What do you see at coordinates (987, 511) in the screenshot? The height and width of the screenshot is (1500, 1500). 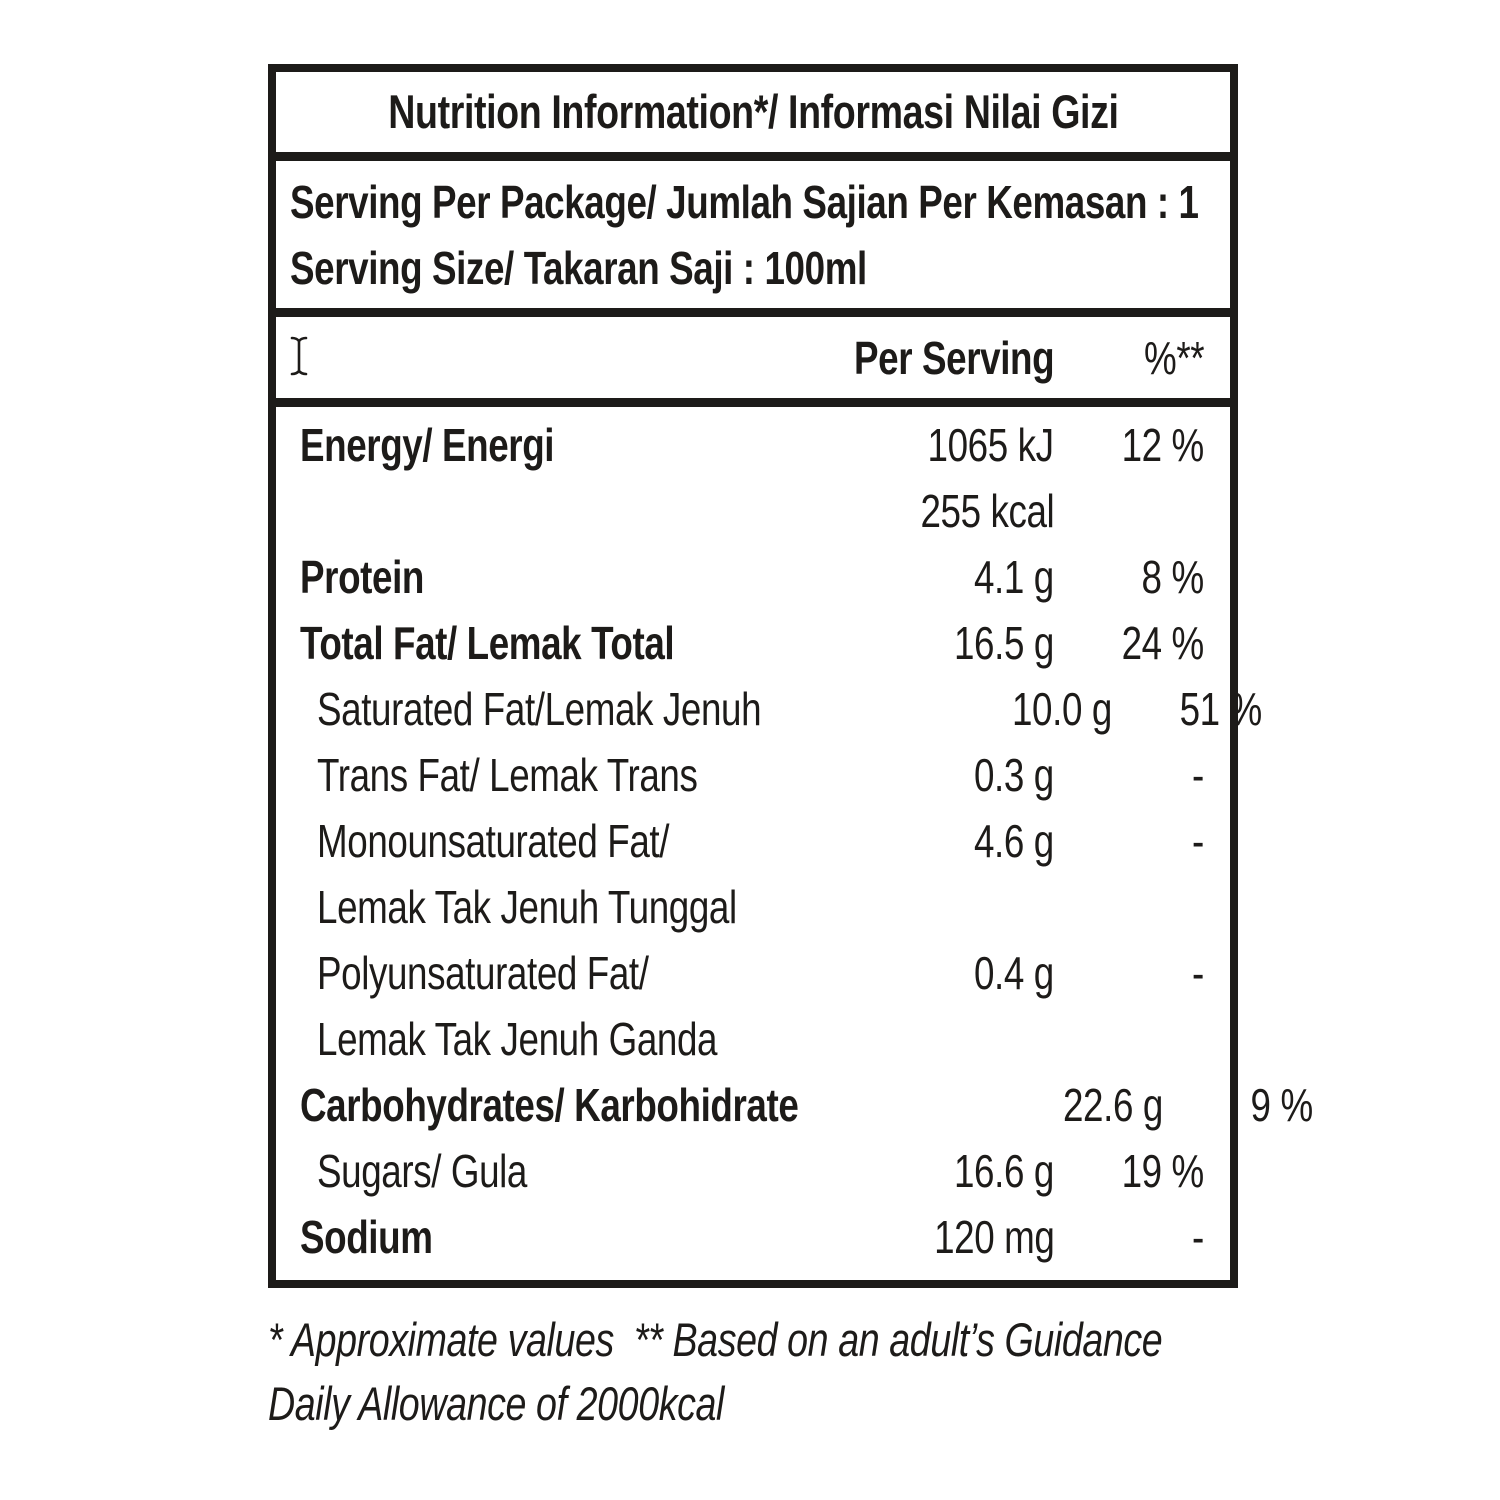 I see `nutrient-amount: 255 kcal` at bounding box center [987, 511].